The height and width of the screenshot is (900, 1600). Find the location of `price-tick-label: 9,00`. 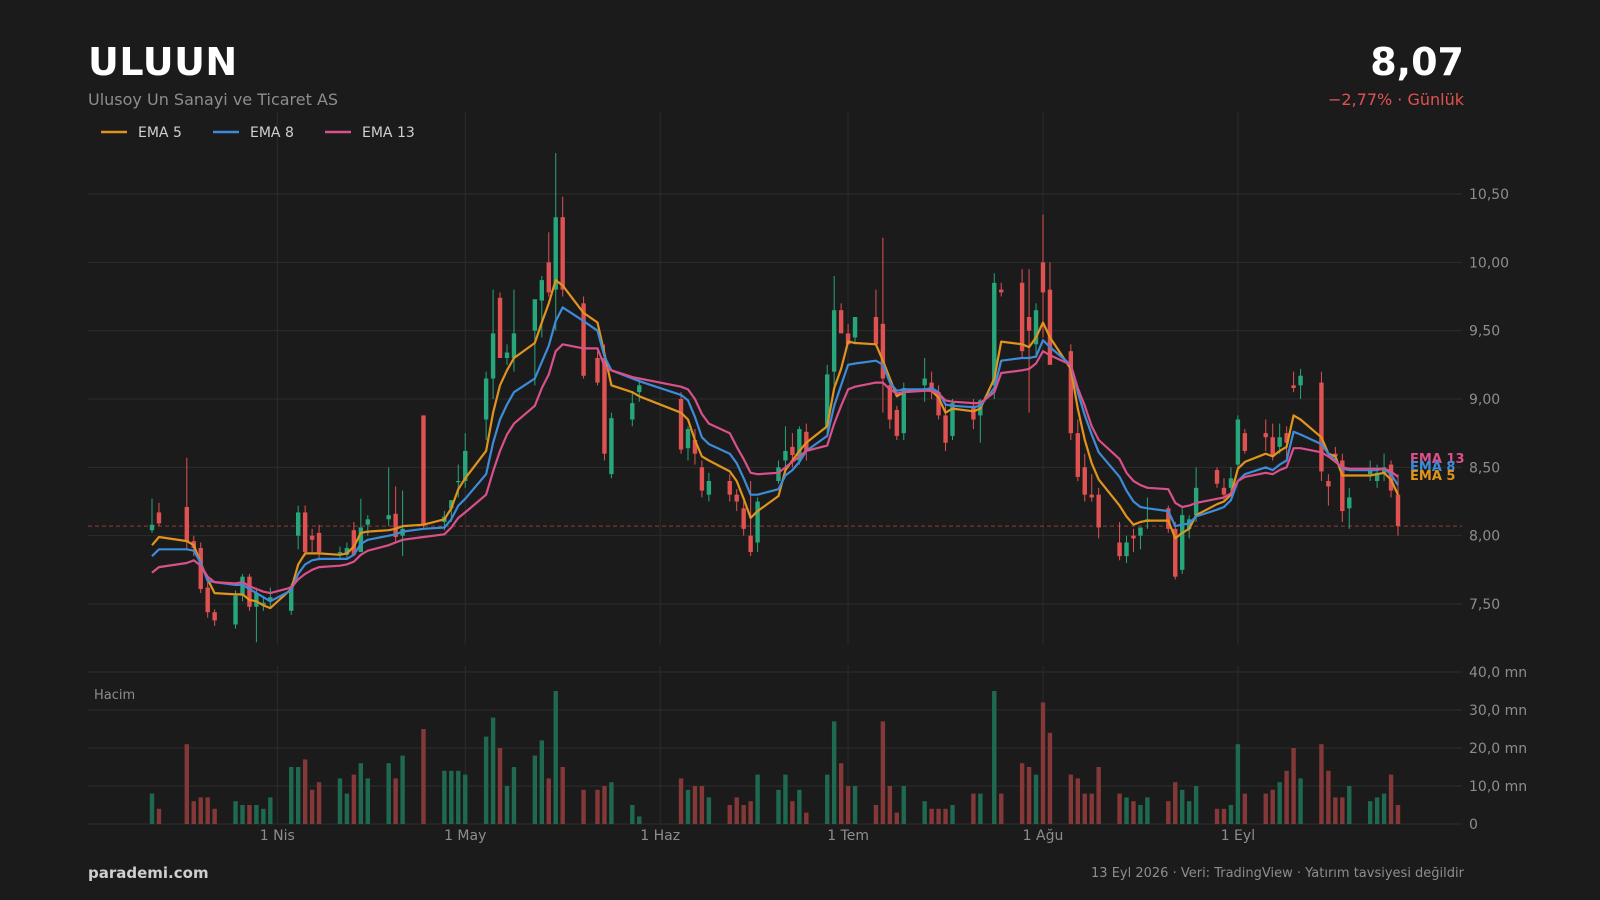

price-tick-label: 9,00 is located at coordinates (1484, 400).